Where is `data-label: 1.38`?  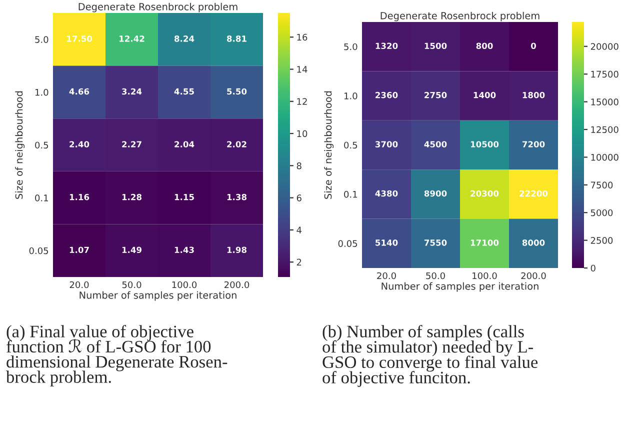 data-label: 1.38 is located at coordinates (237, 197).